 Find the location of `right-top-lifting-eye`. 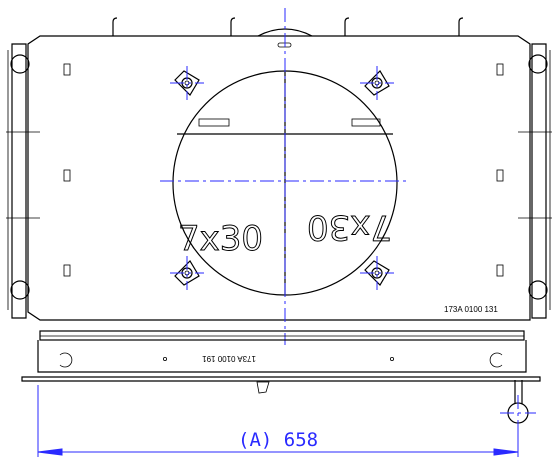

right-top-lifting-eye is located at coordinates (538, 64).